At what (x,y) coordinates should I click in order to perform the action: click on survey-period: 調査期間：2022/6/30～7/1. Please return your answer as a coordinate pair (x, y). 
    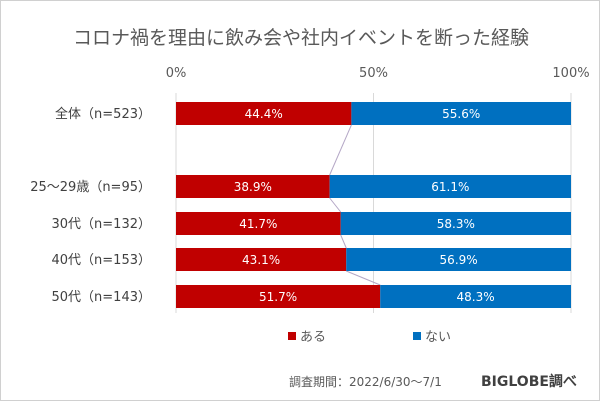
    Looking at the image, I should click on (365, 382).